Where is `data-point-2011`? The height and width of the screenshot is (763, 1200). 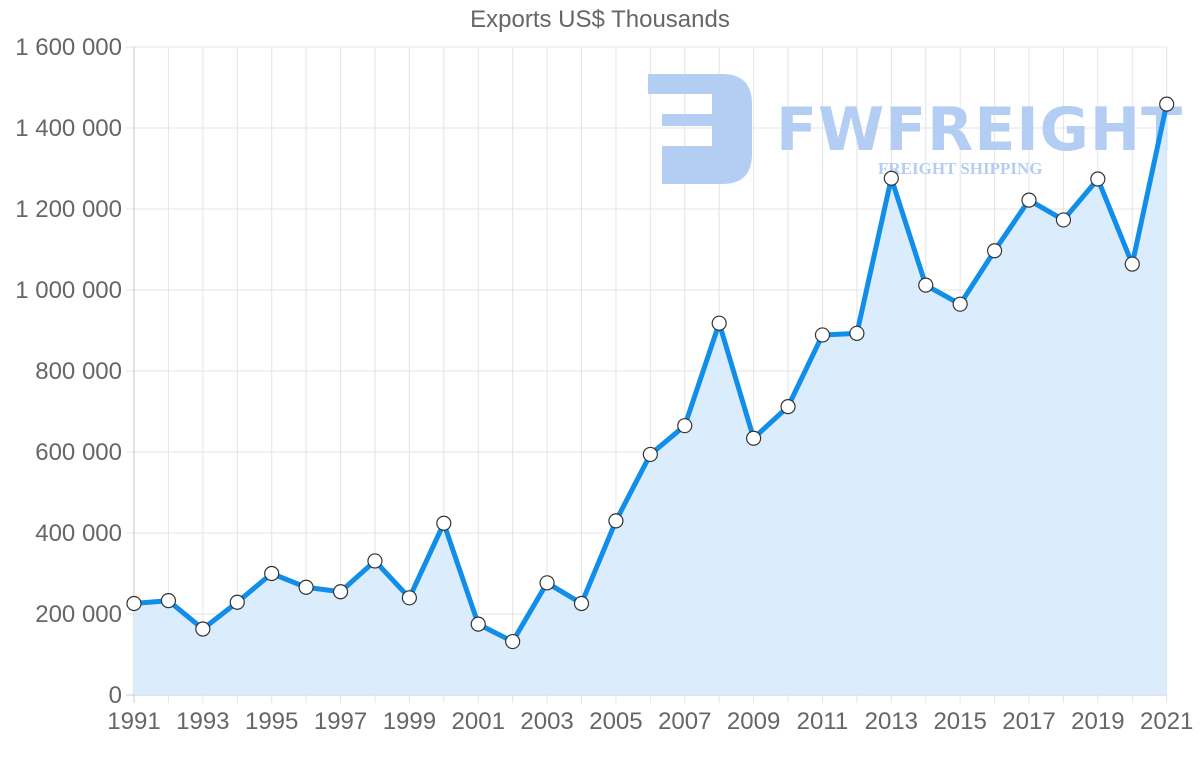
data-point-2011 is located at coordinates (822, 335).